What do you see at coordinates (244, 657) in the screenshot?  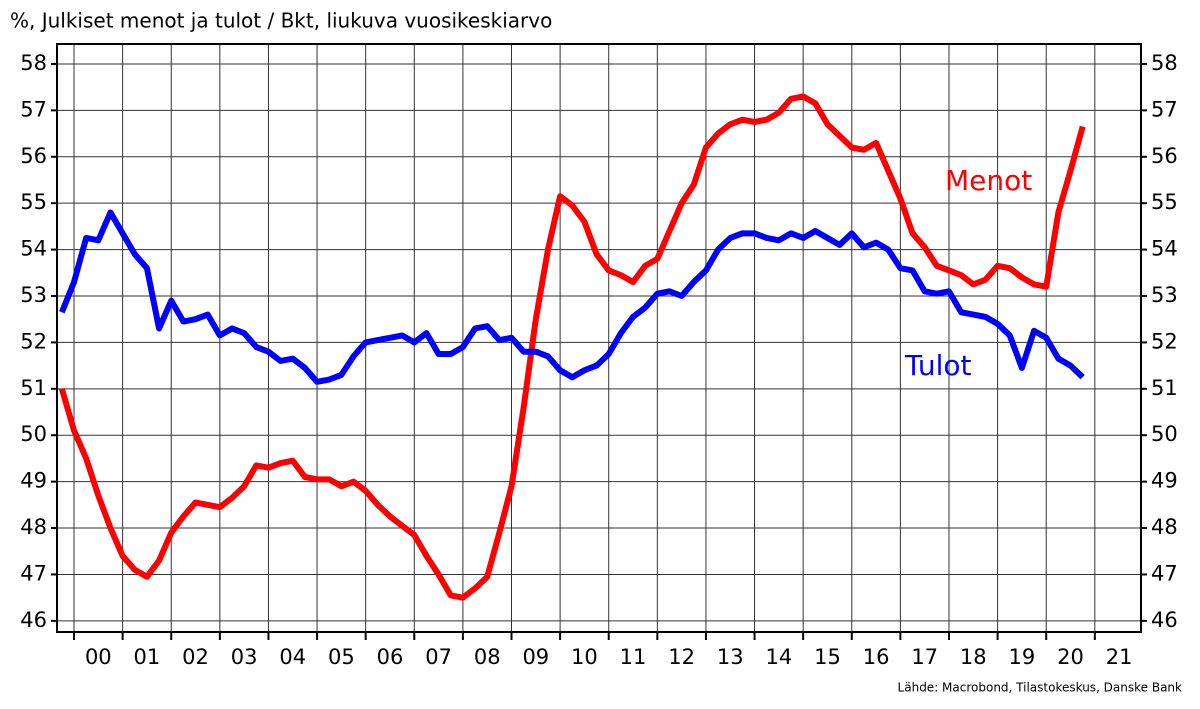 I see `x-tick-label: 03` at bounding box center [244, 657].